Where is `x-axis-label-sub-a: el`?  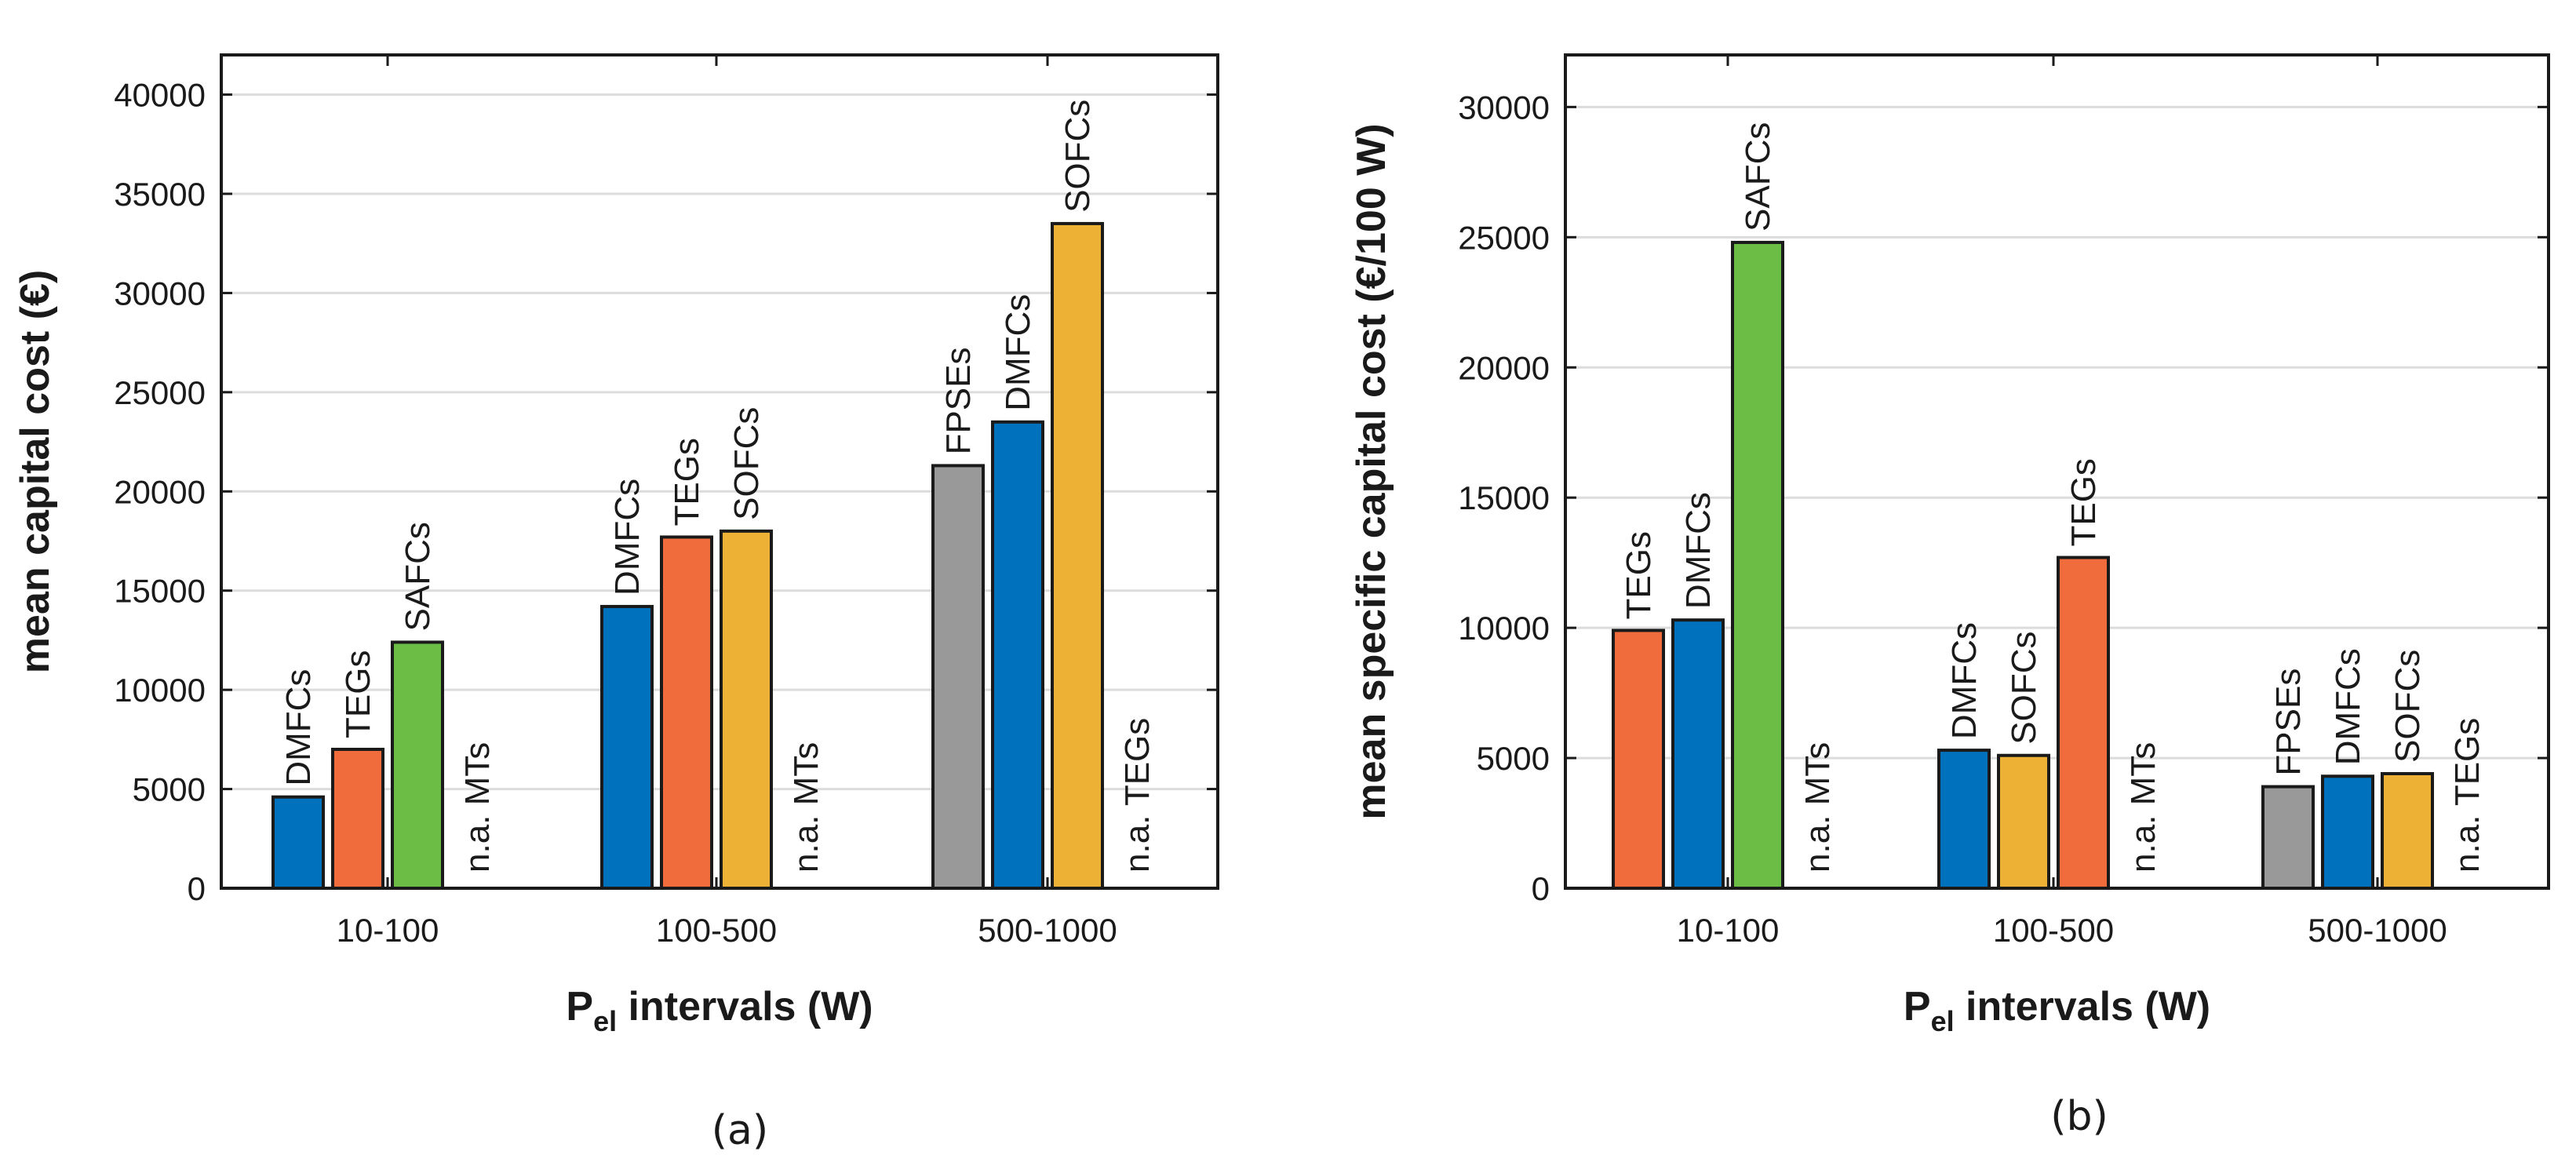 x-axis-label-sub-a: el is located at coordinates (605, 1021).